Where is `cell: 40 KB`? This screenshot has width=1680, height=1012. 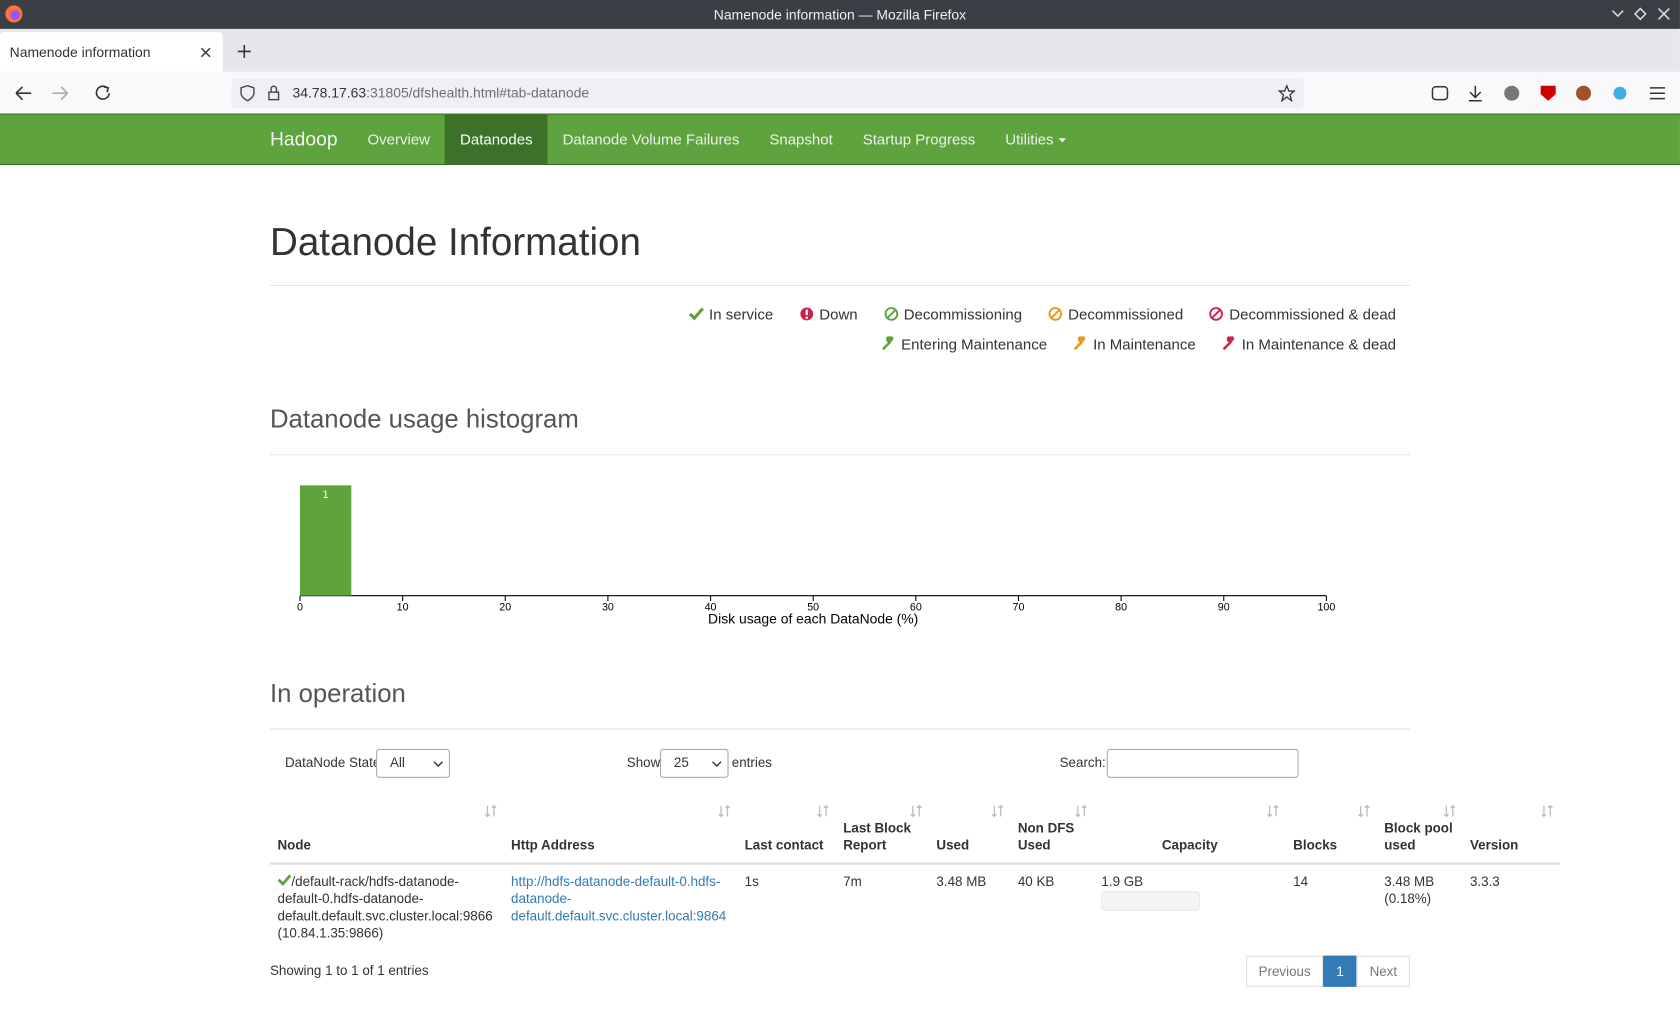 cell: 40 KB is located at coordinates (1052, 907).